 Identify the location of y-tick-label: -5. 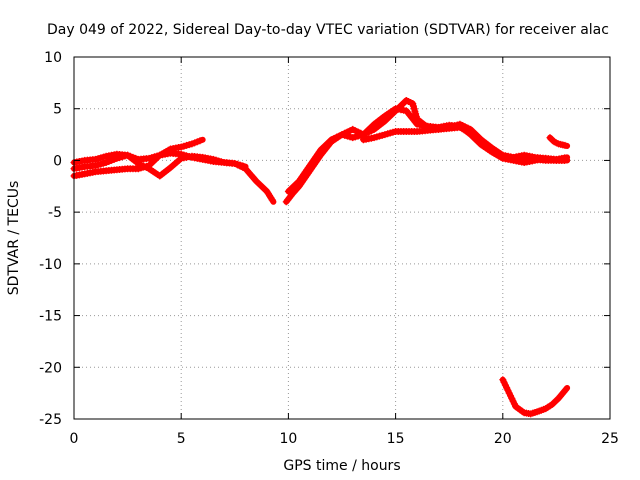
(55, 213).